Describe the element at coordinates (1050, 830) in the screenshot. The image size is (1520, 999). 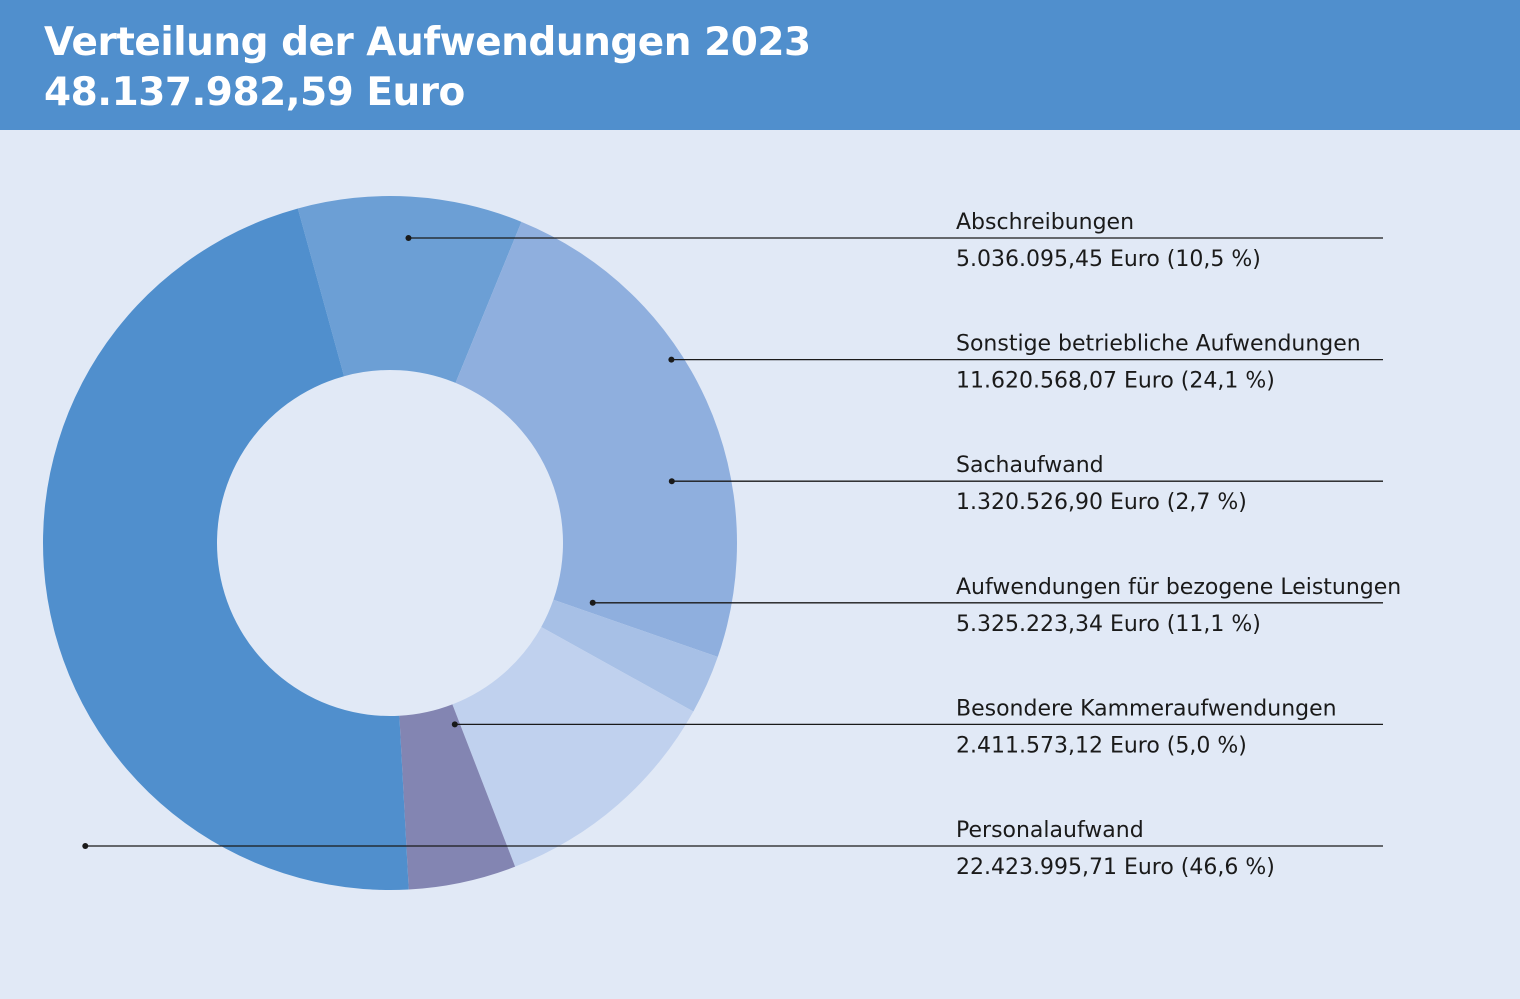
I see `slice-label-personalaufwand: Personalaufwand` at that location.